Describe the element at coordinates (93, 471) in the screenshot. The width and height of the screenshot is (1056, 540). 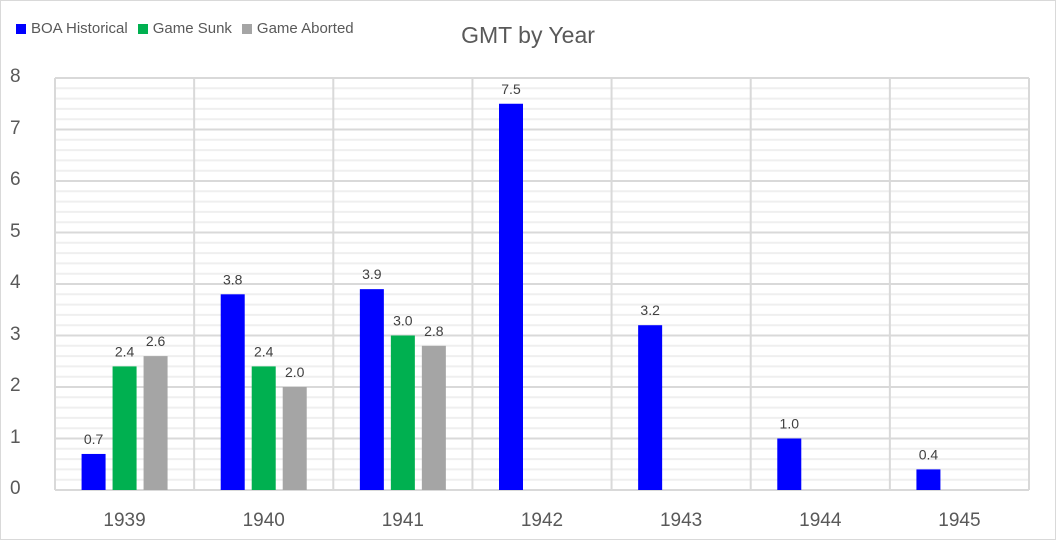
I see `bar-boa-historical-1939` at that location.